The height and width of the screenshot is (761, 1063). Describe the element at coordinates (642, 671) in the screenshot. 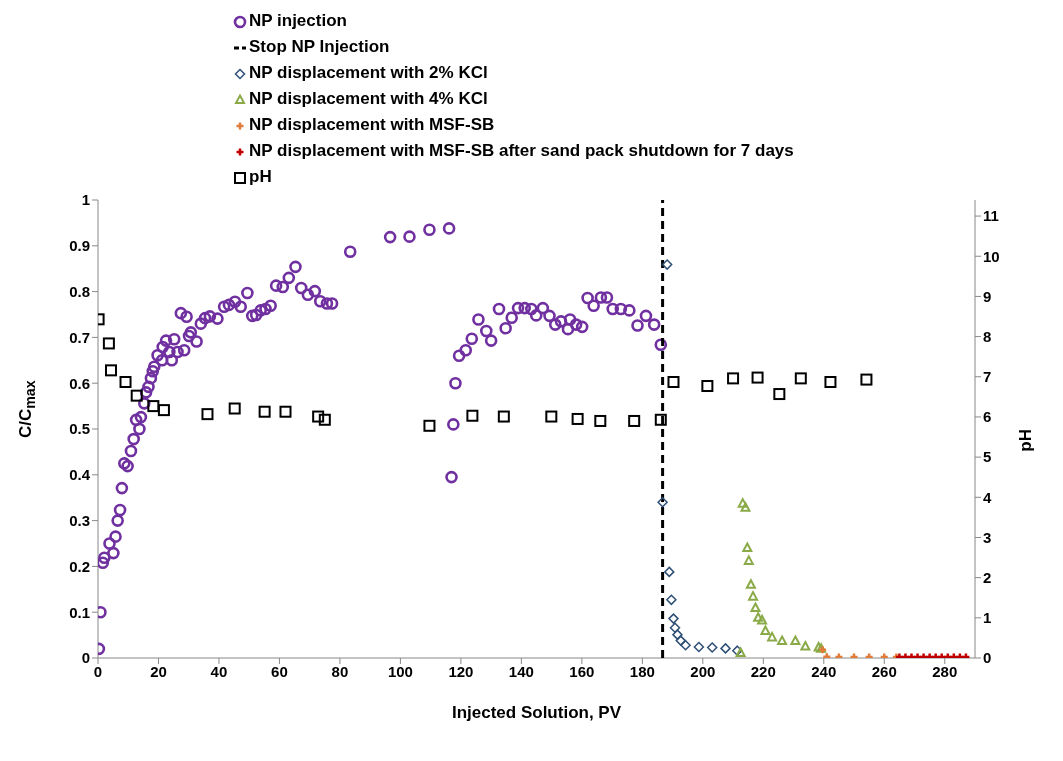

I see `x-tick-label: 180` at that location.